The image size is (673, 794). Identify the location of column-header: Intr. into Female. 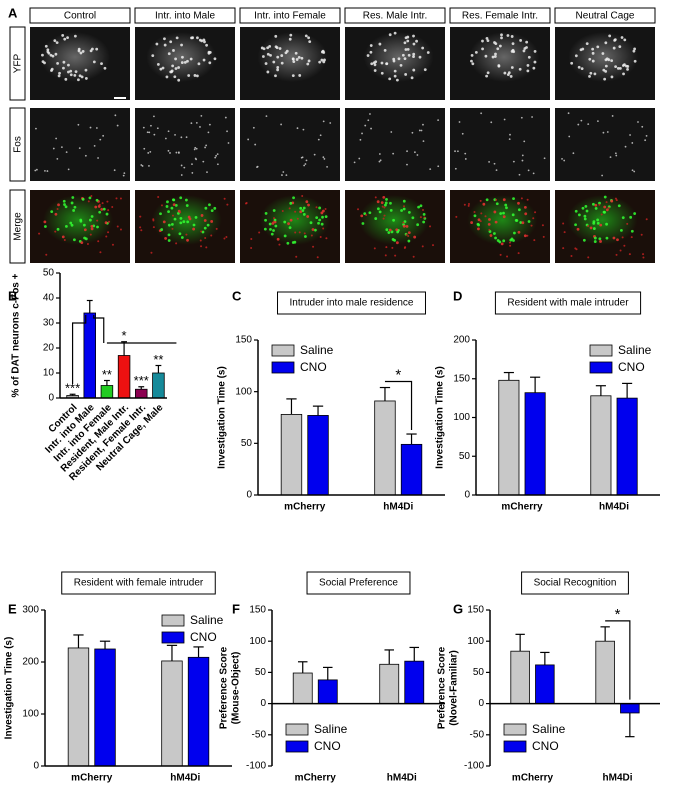
(290, 16).